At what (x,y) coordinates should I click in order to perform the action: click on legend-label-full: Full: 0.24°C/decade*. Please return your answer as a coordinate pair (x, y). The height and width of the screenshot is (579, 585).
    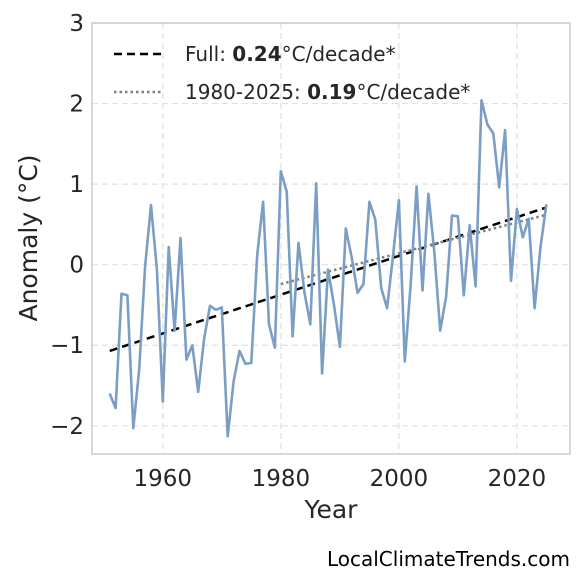
    Looking at the image, I should click on (290, 54).